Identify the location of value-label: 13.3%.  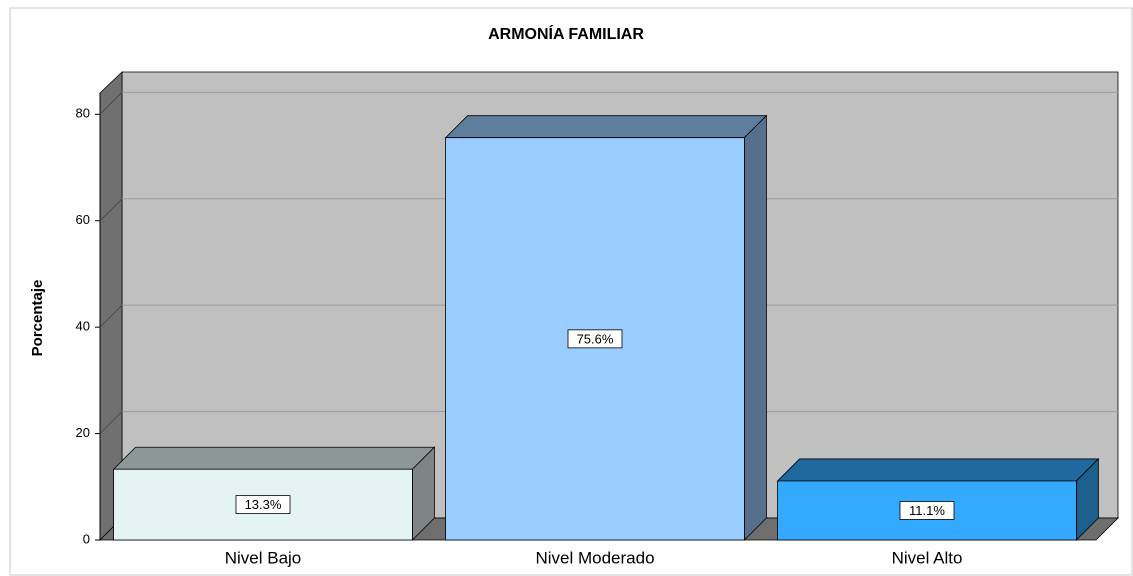
(263, 504).